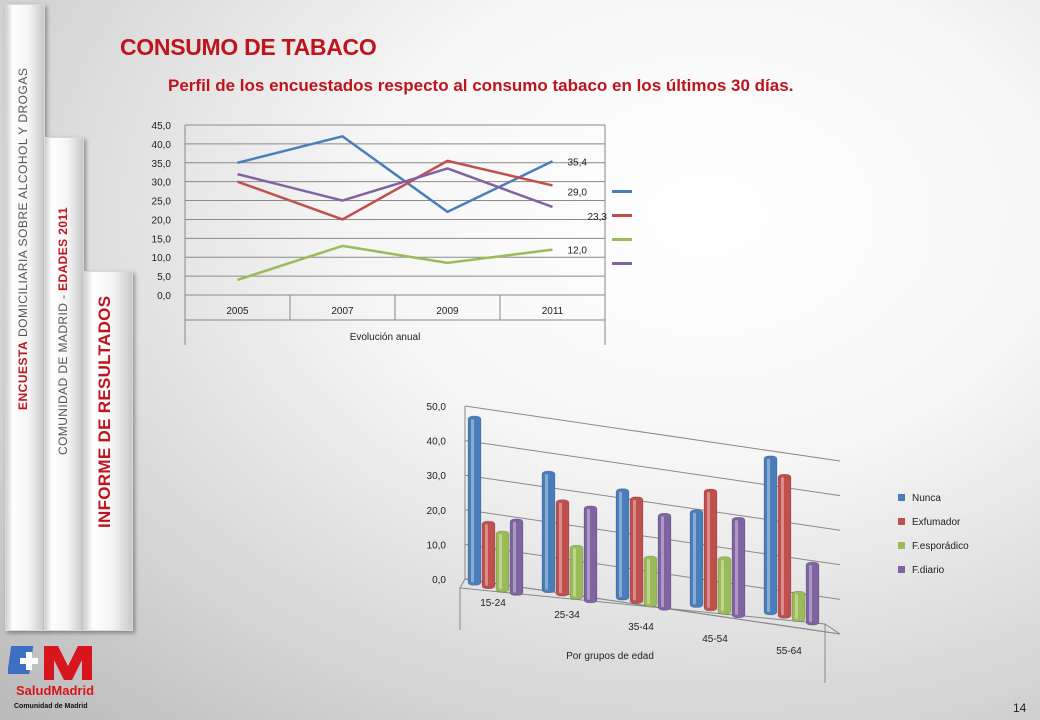 The height and width of the screenshot is (720, 1040). I want to click on y-tick-label: 0,0, so click(164, 296).